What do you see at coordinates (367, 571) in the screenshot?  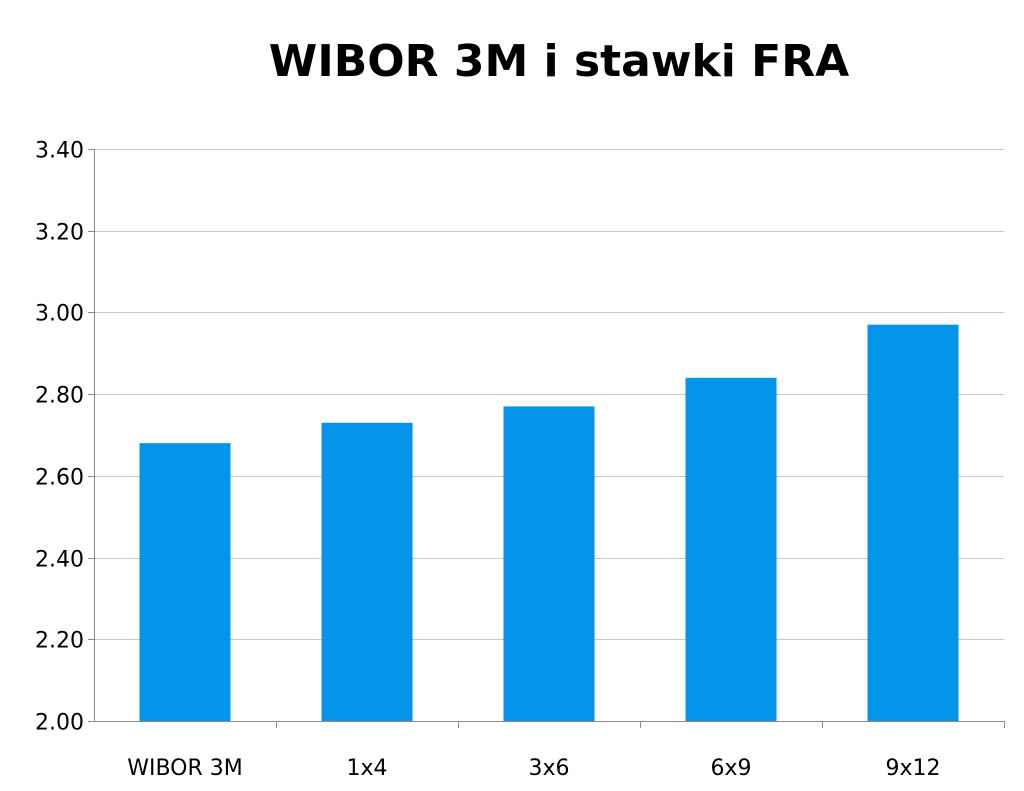 I see `bar-1x4` at bounding box center [367, 571].